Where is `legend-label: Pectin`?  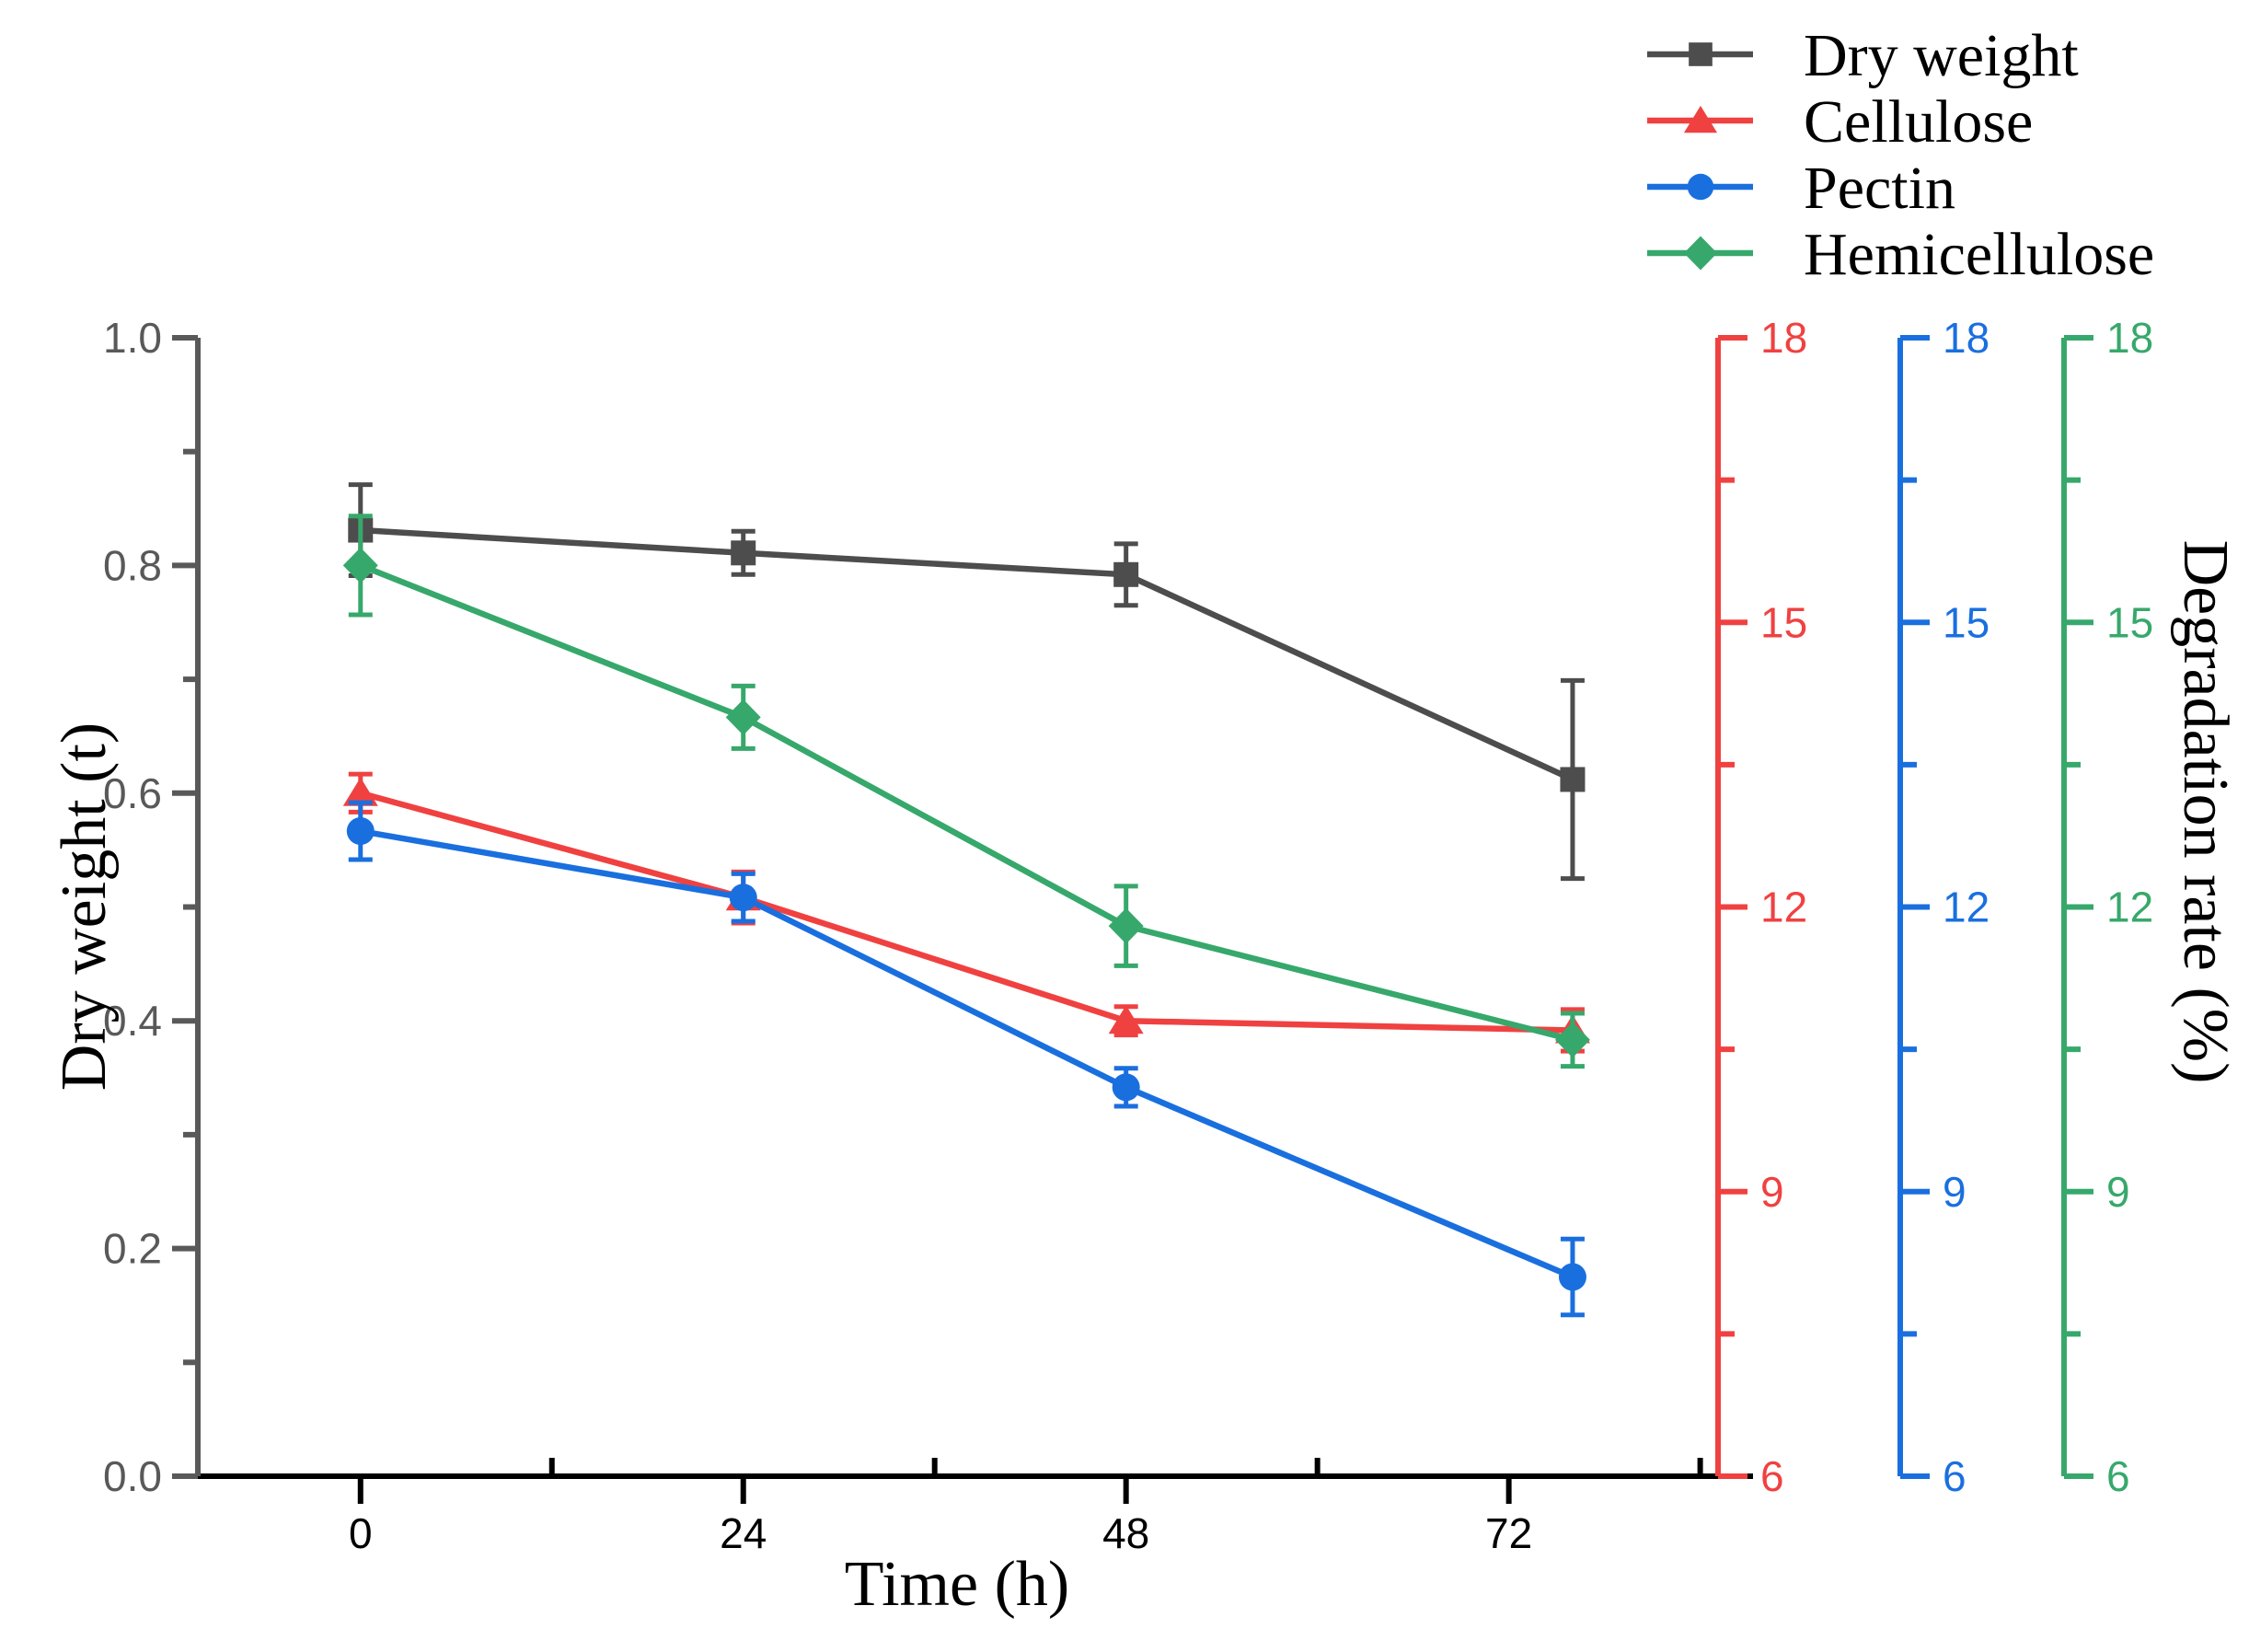 legend-label: Pectin is located at coordinates (1879, 188).